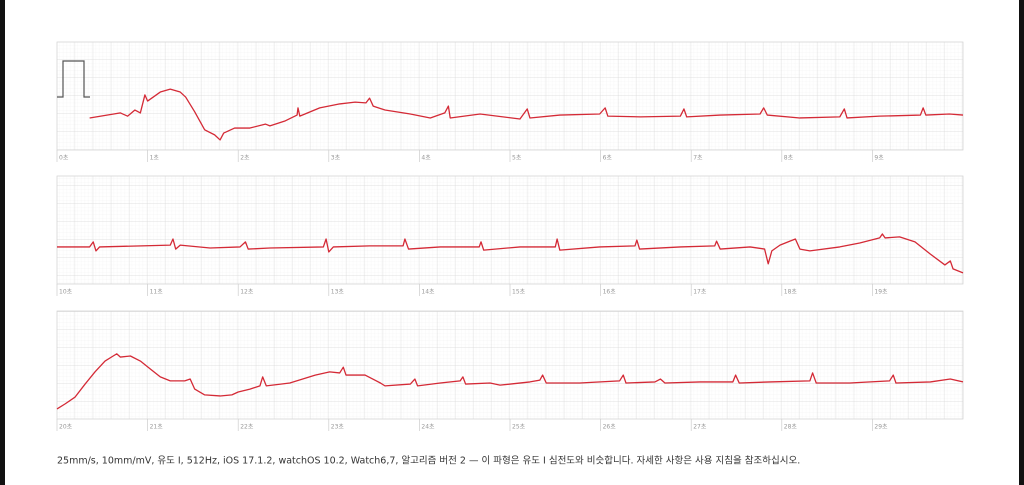 Image resolution: width=1024 pixels, height=485 pixels. What do you see at coordinates (428, 427) in the screenshot?
I see `x-tick-label: 24초` at bounding box center [428, 427].